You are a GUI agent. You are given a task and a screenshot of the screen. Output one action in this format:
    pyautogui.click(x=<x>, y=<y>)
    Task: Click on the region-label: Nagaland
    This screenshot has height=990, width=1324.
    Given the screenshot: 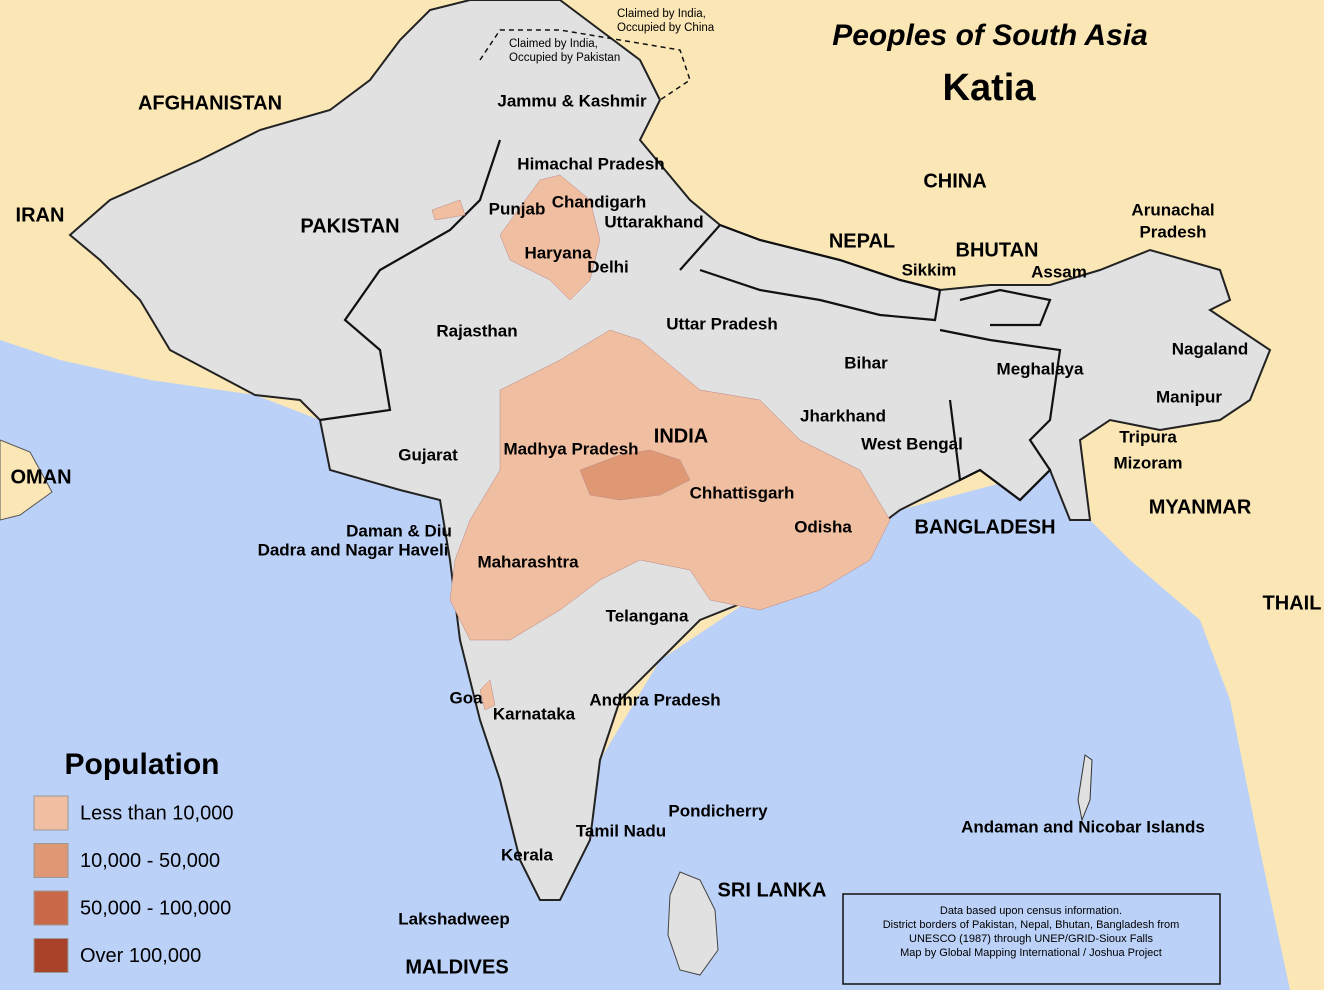 What is the action you would take?
    pyautogui.click(x=1210, y=348)
    